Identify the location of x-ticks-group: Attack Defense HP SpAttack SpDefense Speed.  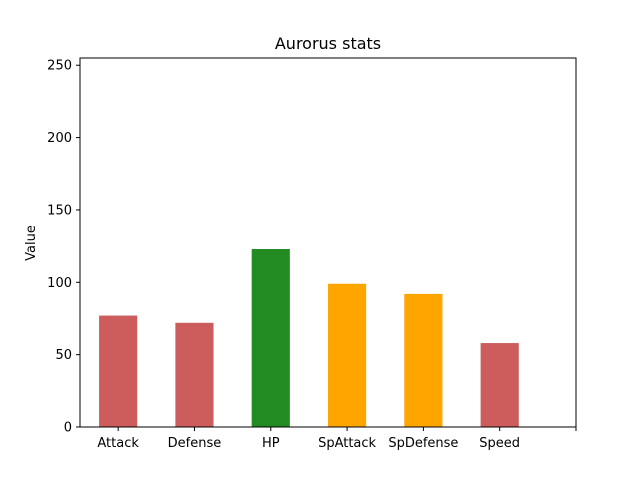
(337, 439).